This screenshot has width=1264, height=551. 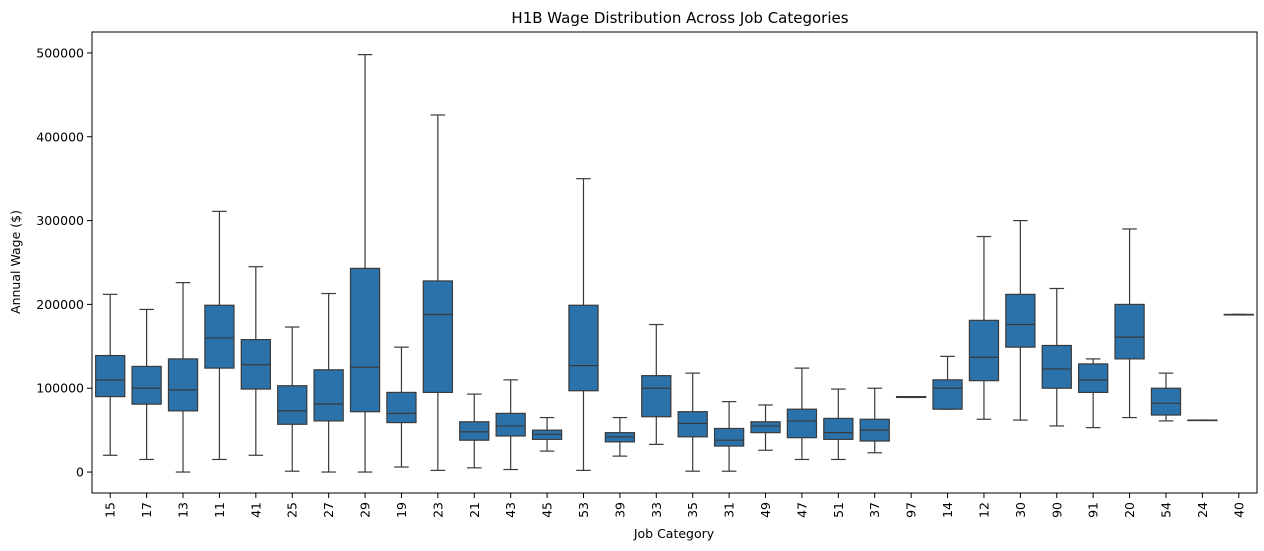 I want to click on y-tick-label: 300000, so click(x=60, y=220).